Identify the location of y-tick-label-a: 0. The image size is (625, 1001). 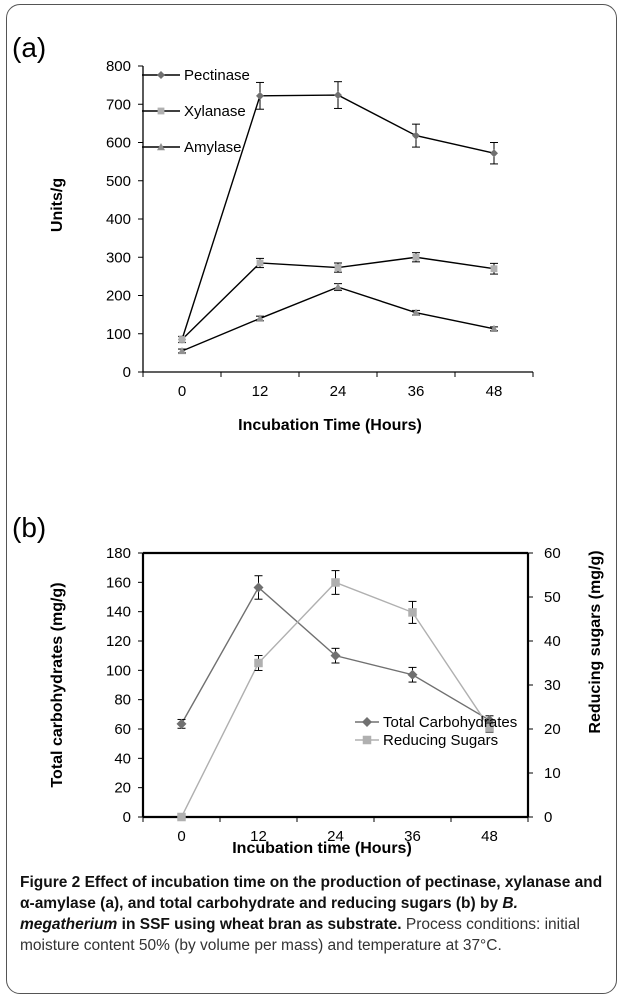
(127, 372).